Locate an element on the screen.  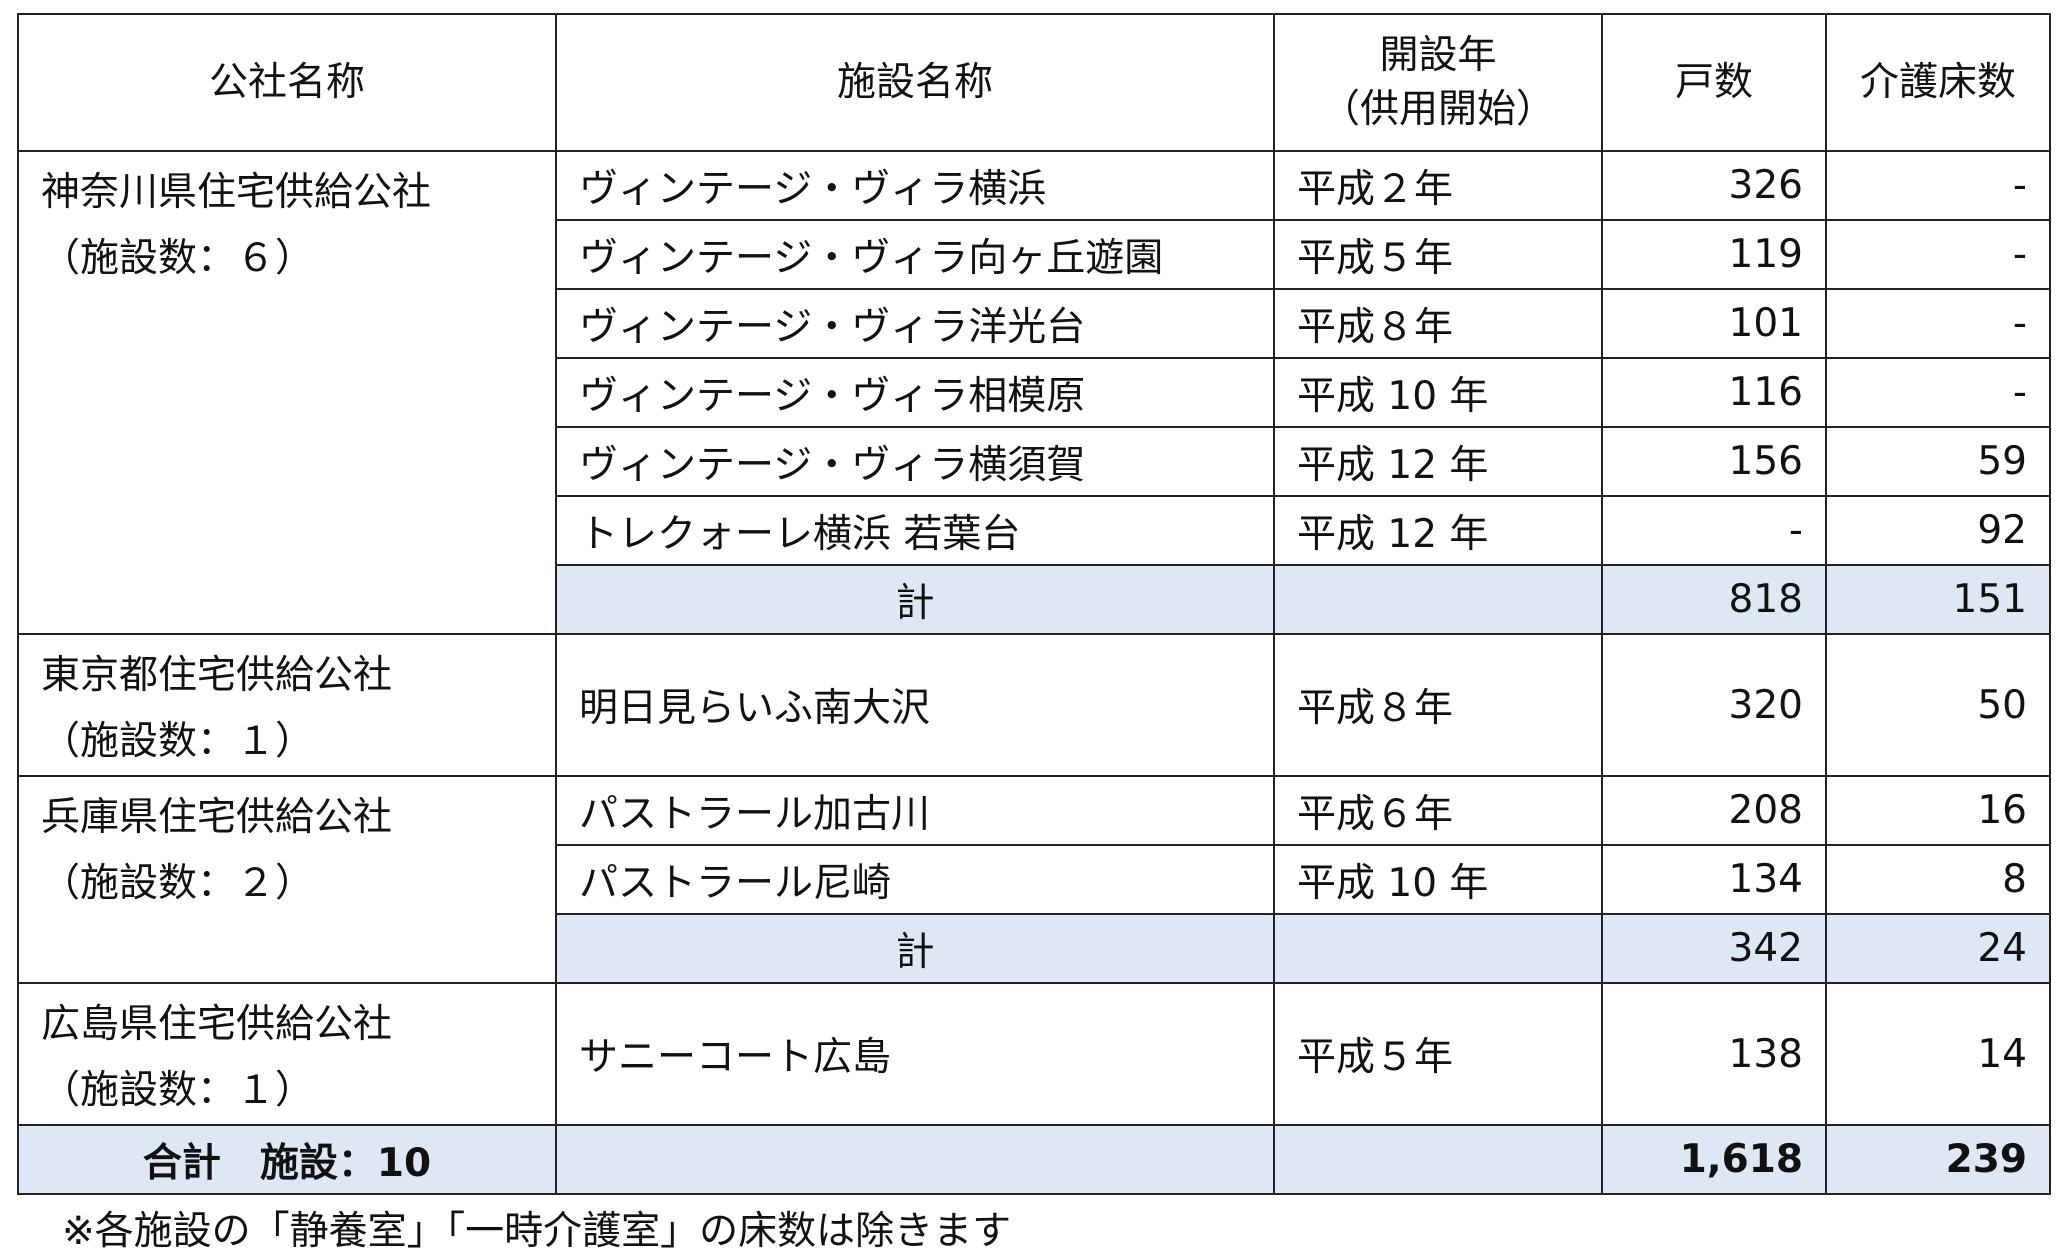
header-units: 戸数 is located at coordinates (1714, 82).